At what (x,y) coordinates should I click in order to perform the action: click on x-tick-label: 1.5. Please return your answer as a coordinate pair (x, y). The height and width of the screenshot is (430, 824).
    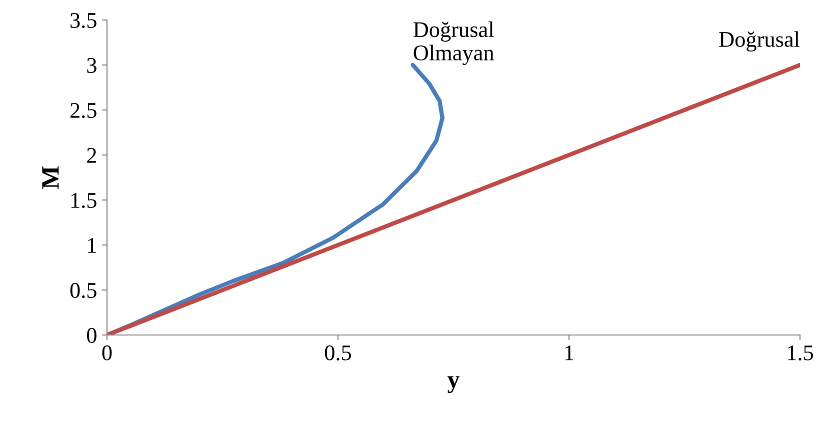
    Looking at the image, I should click on (801, 352).